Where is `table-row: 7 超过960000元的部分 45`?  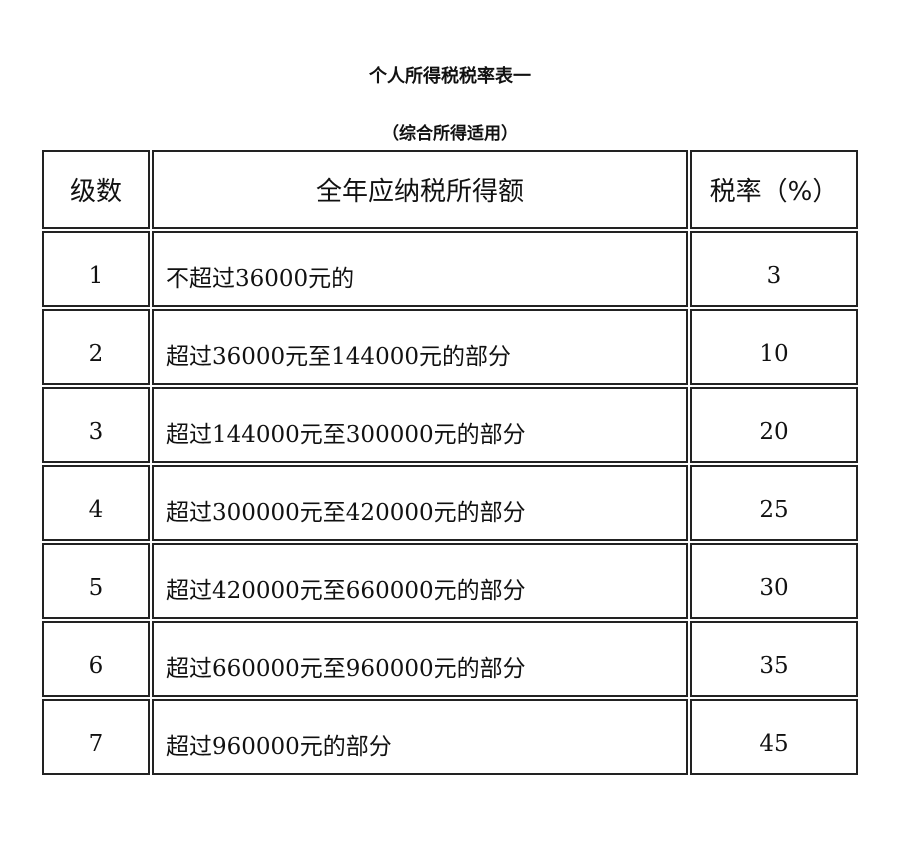
table-row: 7 超过960000元的部分 45 is located at coordinates (450, 737).